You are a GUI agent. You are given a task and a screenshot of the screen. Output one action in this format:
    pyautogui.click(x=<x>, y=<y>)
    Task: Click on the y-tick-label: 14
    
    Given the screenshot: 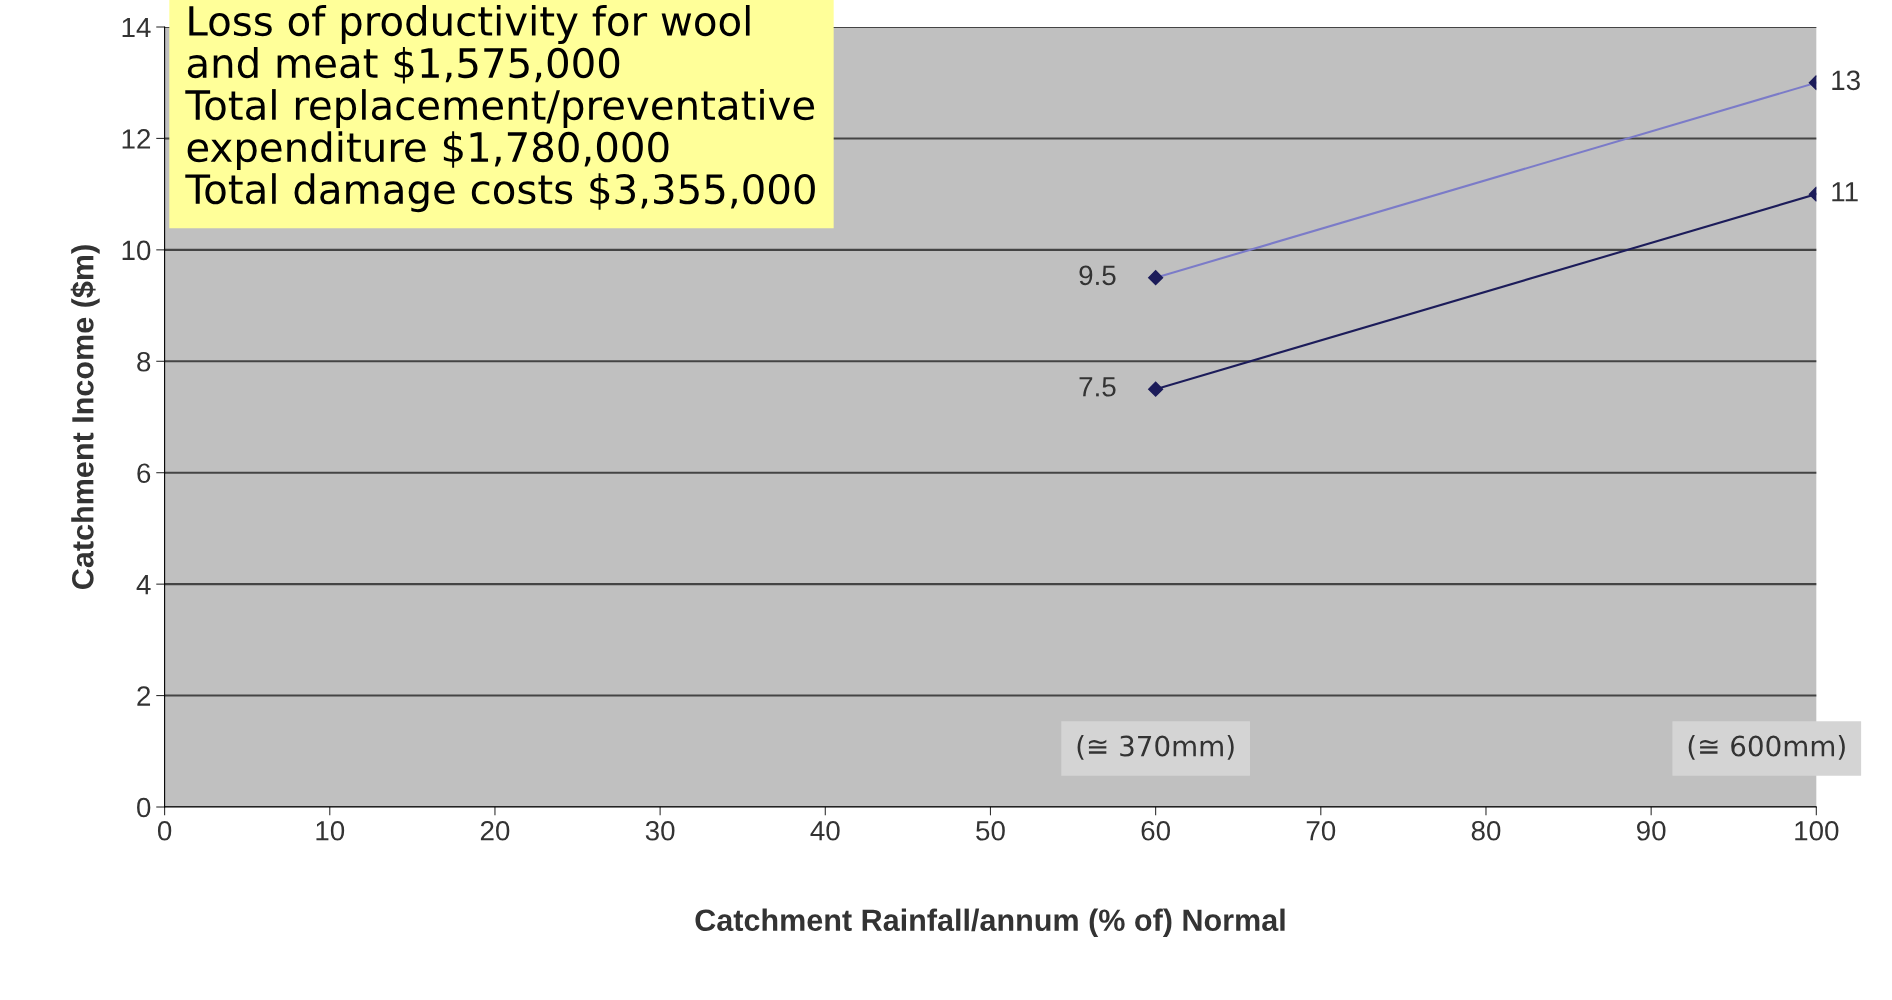 What is the action you would take?
    pyautogui.click(x=136, y=27)
    